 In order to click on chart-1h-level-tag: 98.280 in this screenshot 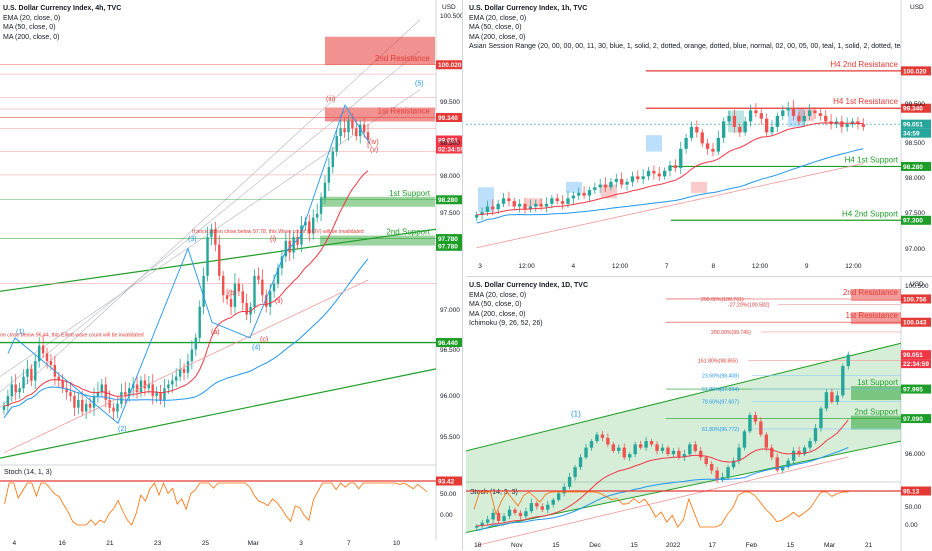, I will do `click(913, 167)`.